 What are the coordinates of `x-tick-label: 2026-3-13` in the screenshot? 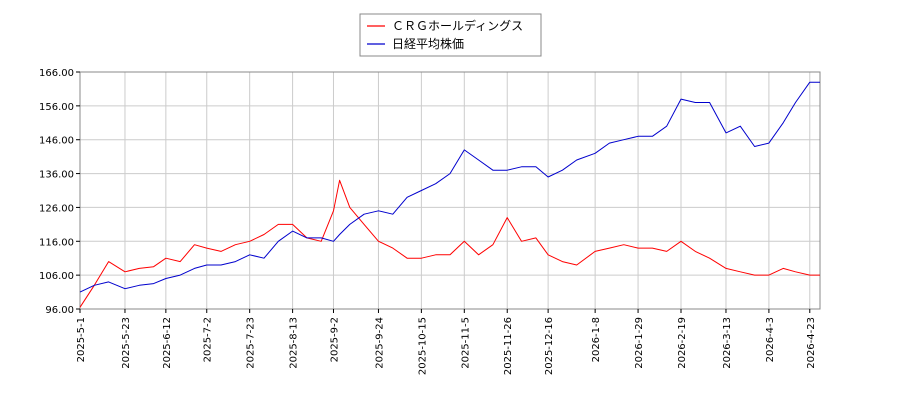 It's located at (727, 343).